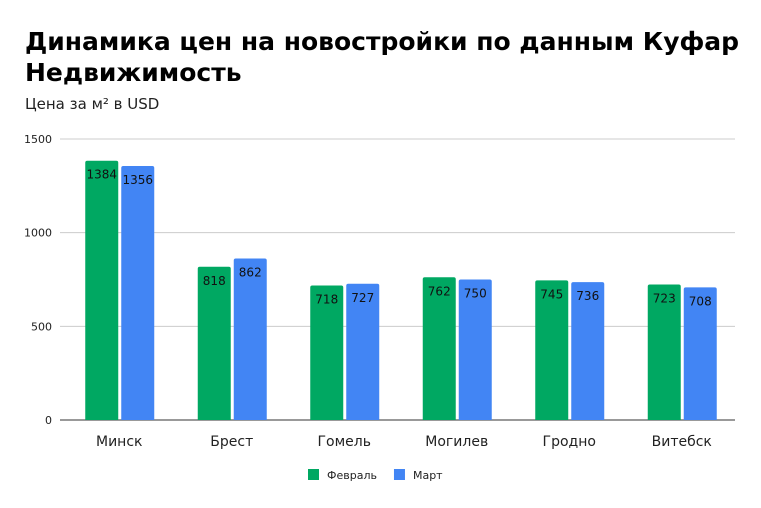  What do you see at coordinates (344, 442) in the screenshot?
I see `x-tick-label: Гомель` at bounding box center [344, 442].